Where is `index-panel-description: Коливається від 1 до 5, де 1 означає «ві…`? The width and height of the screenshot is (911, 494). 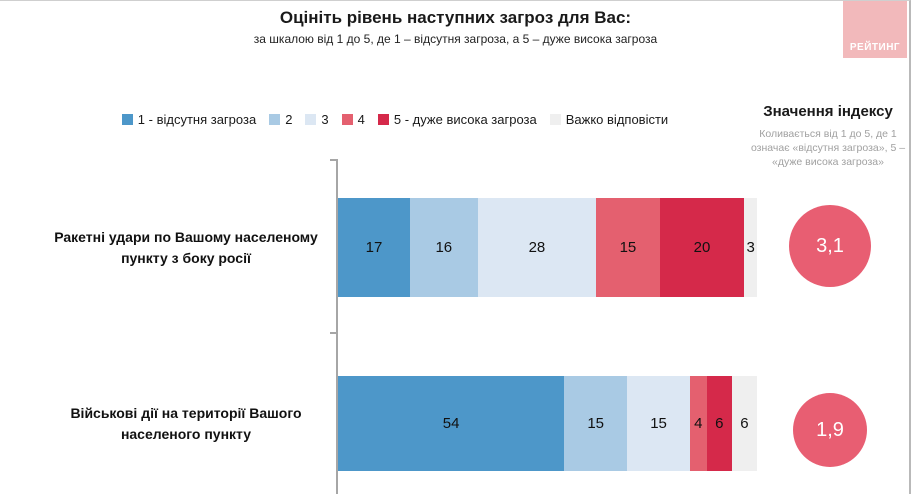
index-panel-description: Коливається від 1 до 5, де 1 означає «ві… is located at coordinates (828, 148).